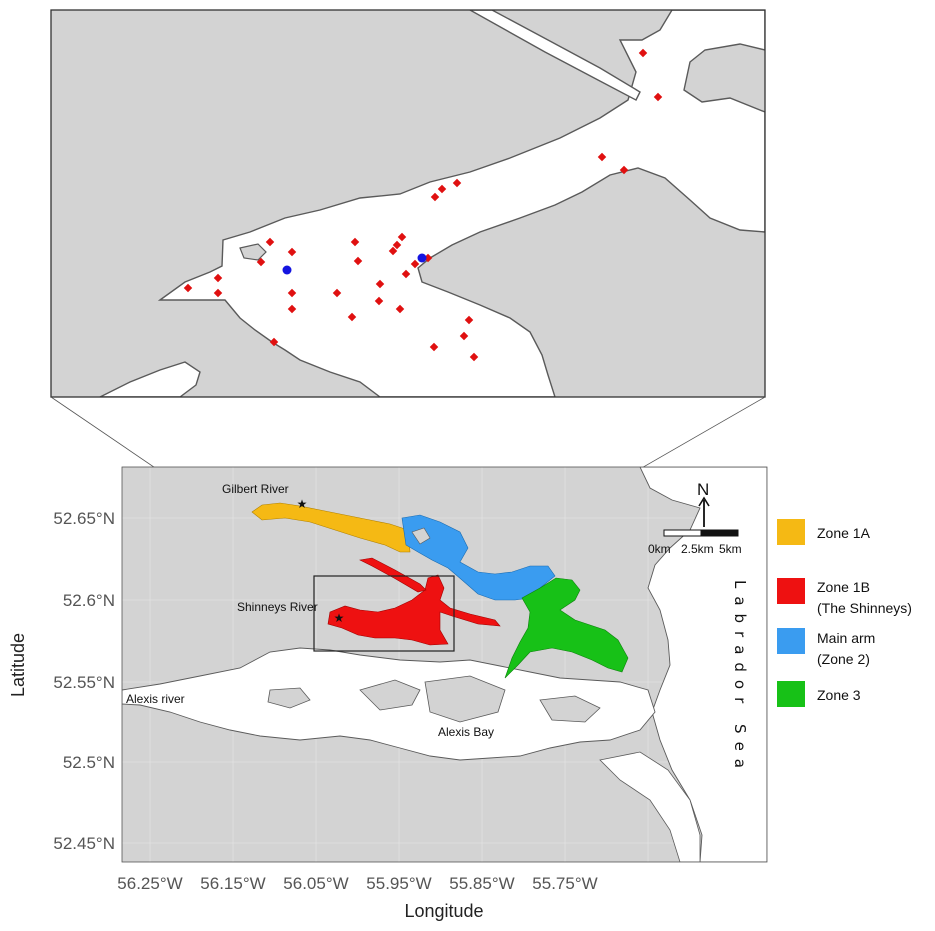 The image size is (935, 931). What do you see at coordinates (650, 806) in the screenshot?
I see `coastal-water` at bounding box center [650, 806].